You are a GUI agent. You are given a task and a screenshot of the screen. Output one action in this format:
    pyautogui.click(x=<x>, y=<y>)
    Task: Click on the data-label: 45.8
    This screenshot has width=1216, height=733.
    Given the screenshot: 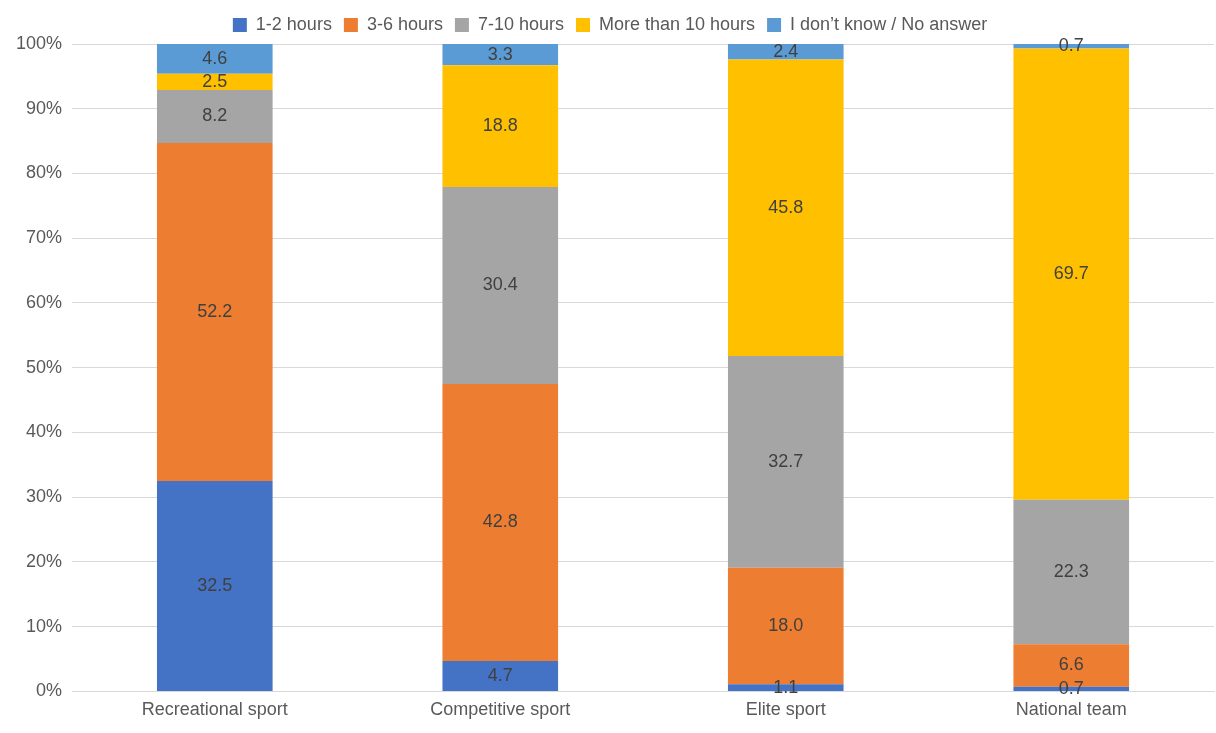 What is the action you would take?
    pyautogui.click(x=786, y=206)
    